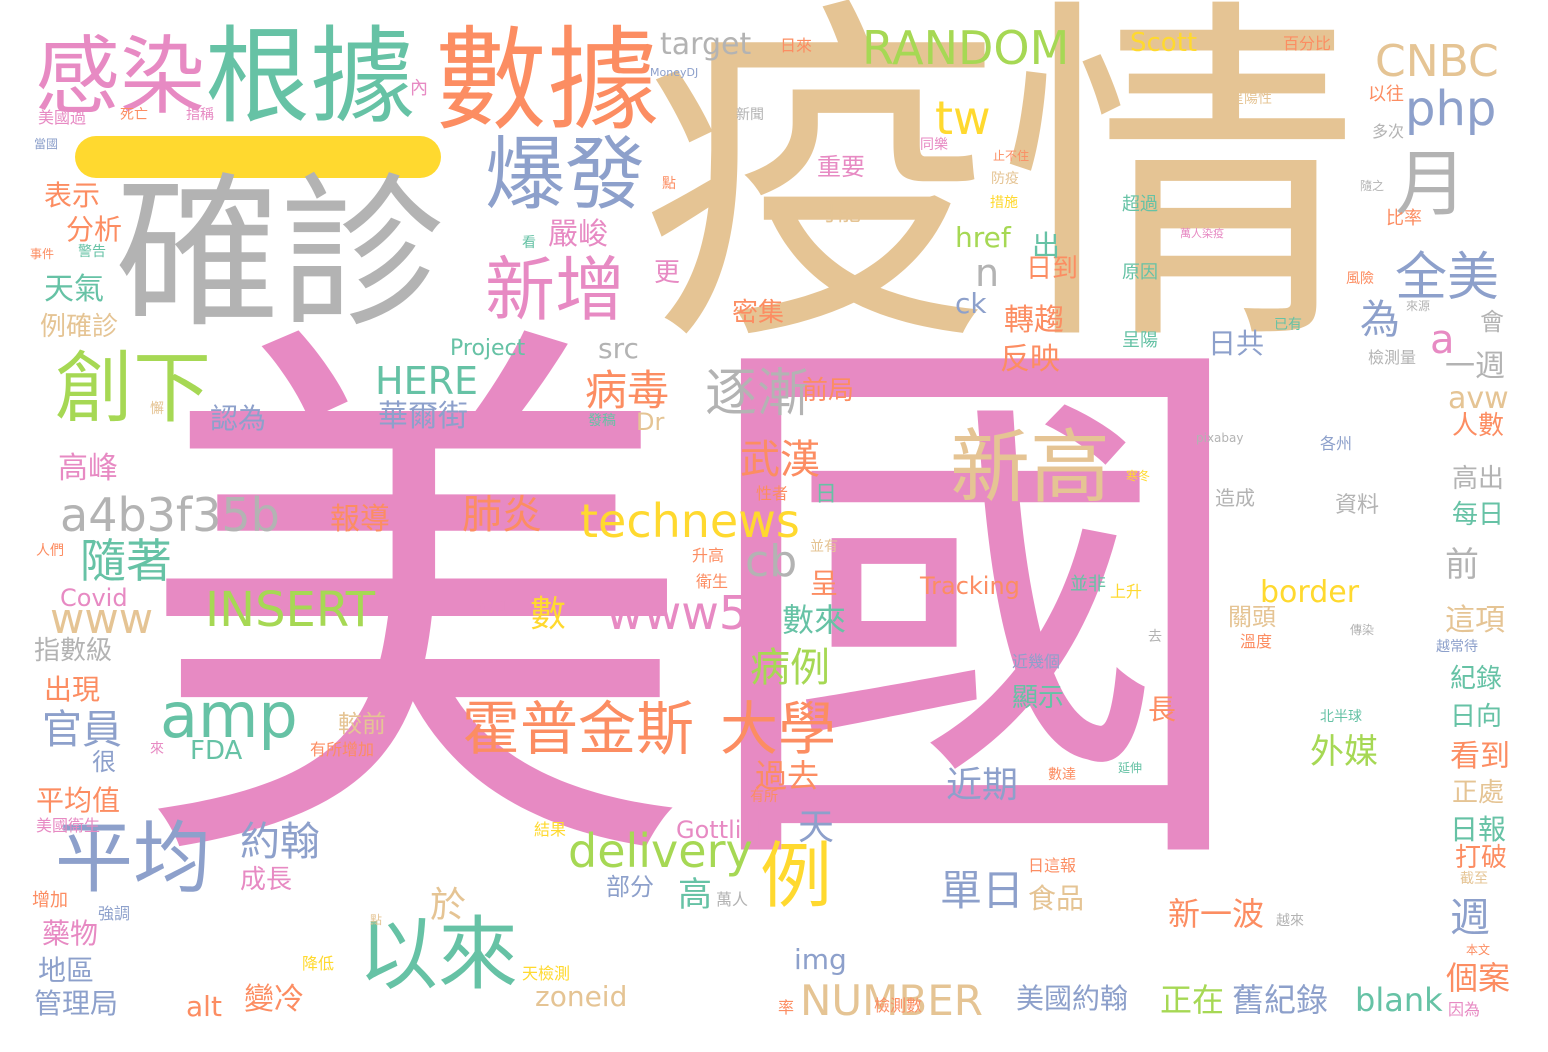  Describe the element at coordinates (1357, 505) in the screenshot. I see `word-110: 資料` at that location.